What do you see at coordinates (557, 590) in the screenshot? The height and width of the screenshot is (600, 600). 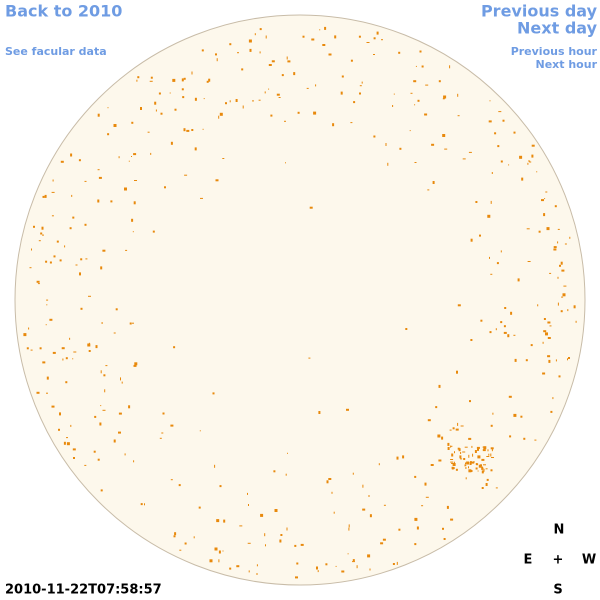 I see `compass-south: S` at bounding box center [557, 590].